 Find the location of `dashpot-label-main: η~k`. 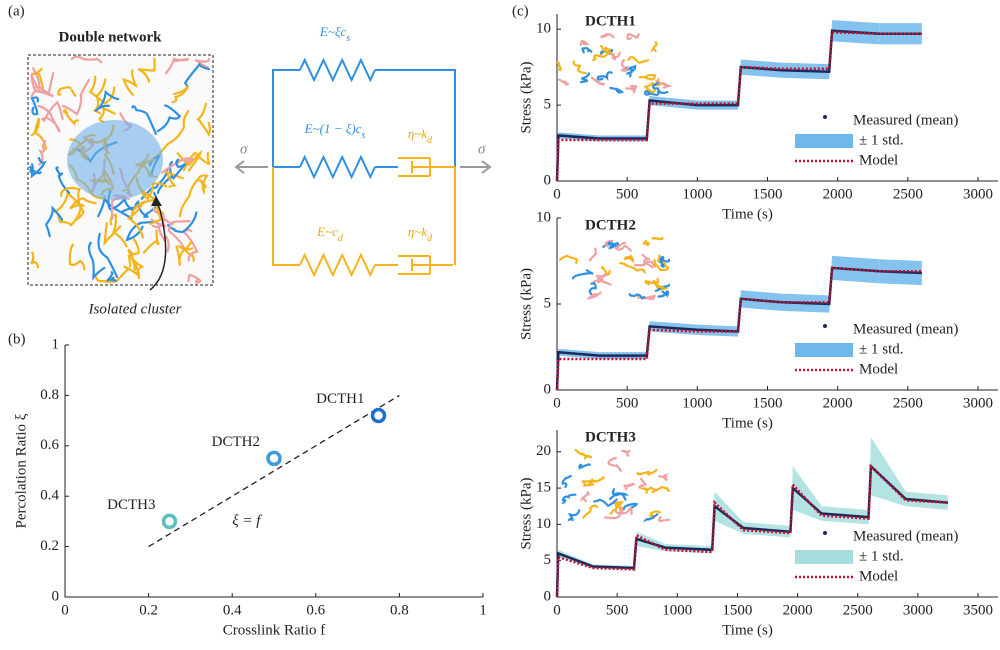

dashpot-label-main: η~k is located at coordinates (417, 231).